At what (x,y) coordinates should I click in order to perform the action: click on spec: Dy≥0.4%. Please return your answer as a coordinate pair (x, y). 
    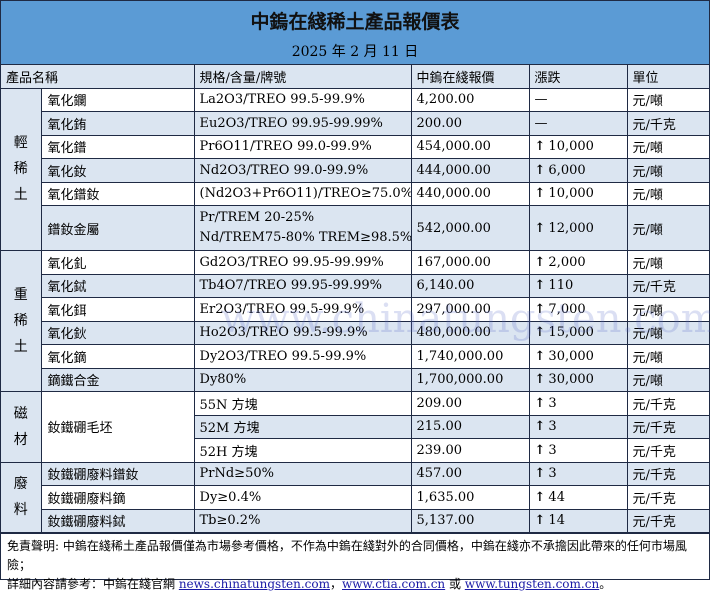
    Looking at the image, I should click on (302, 497).